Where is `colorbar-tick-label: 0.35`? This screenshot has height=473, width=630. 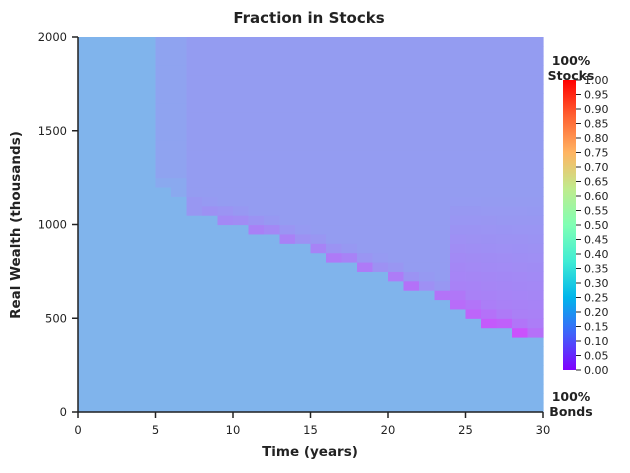 colorbar-tick-label: 0.35 is located at coordinates (596, 269).